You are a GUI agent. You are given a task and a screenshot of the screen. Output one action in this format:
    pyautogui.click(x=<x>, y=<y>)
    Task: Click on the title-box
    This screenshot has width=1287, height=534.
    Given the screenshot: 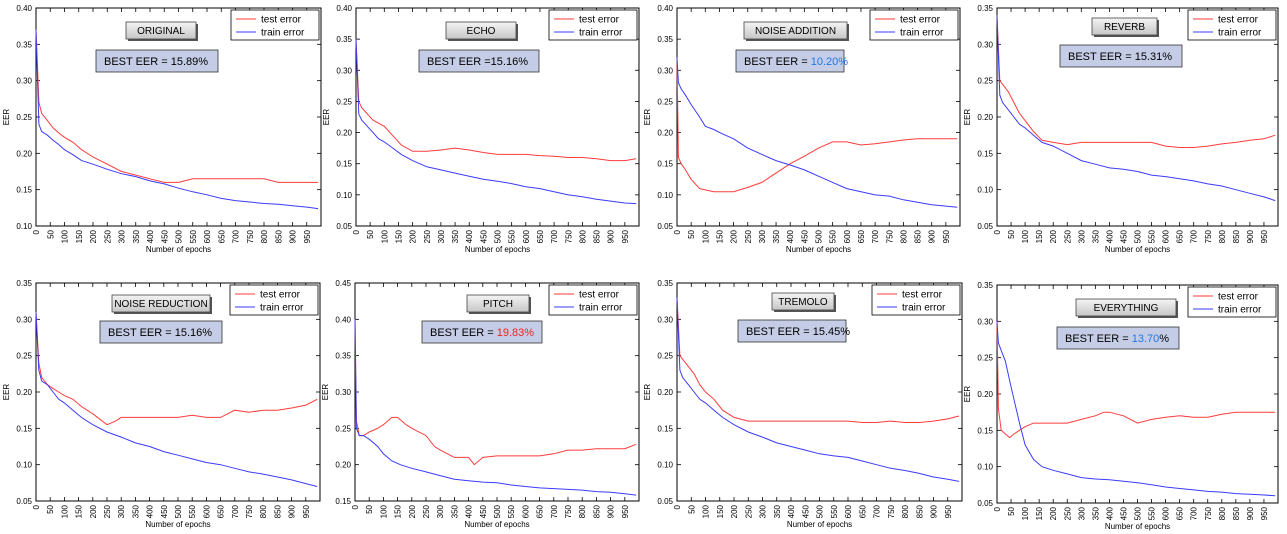 What is the action you would take?
    pyautogui.click(x=803, y=301)
    